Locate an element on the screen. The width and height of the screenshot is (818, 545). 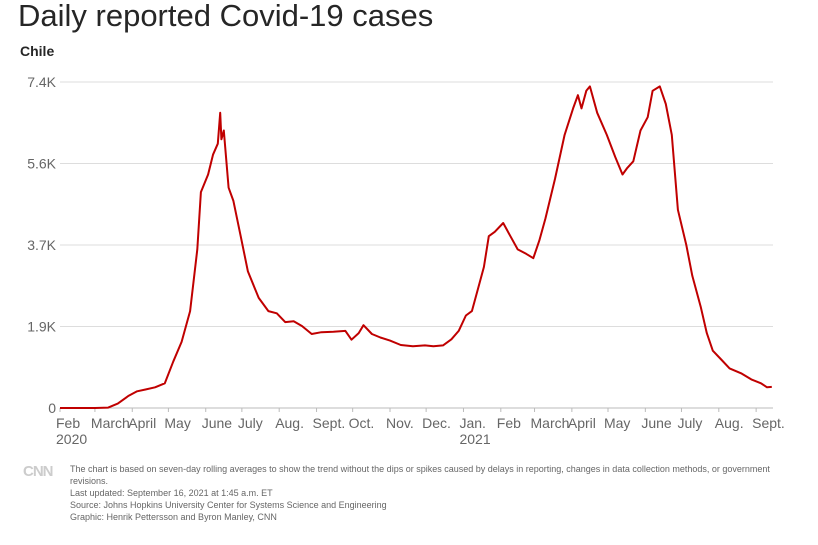
y-tick-label: 3.7K is located at coordinates (41, 245).